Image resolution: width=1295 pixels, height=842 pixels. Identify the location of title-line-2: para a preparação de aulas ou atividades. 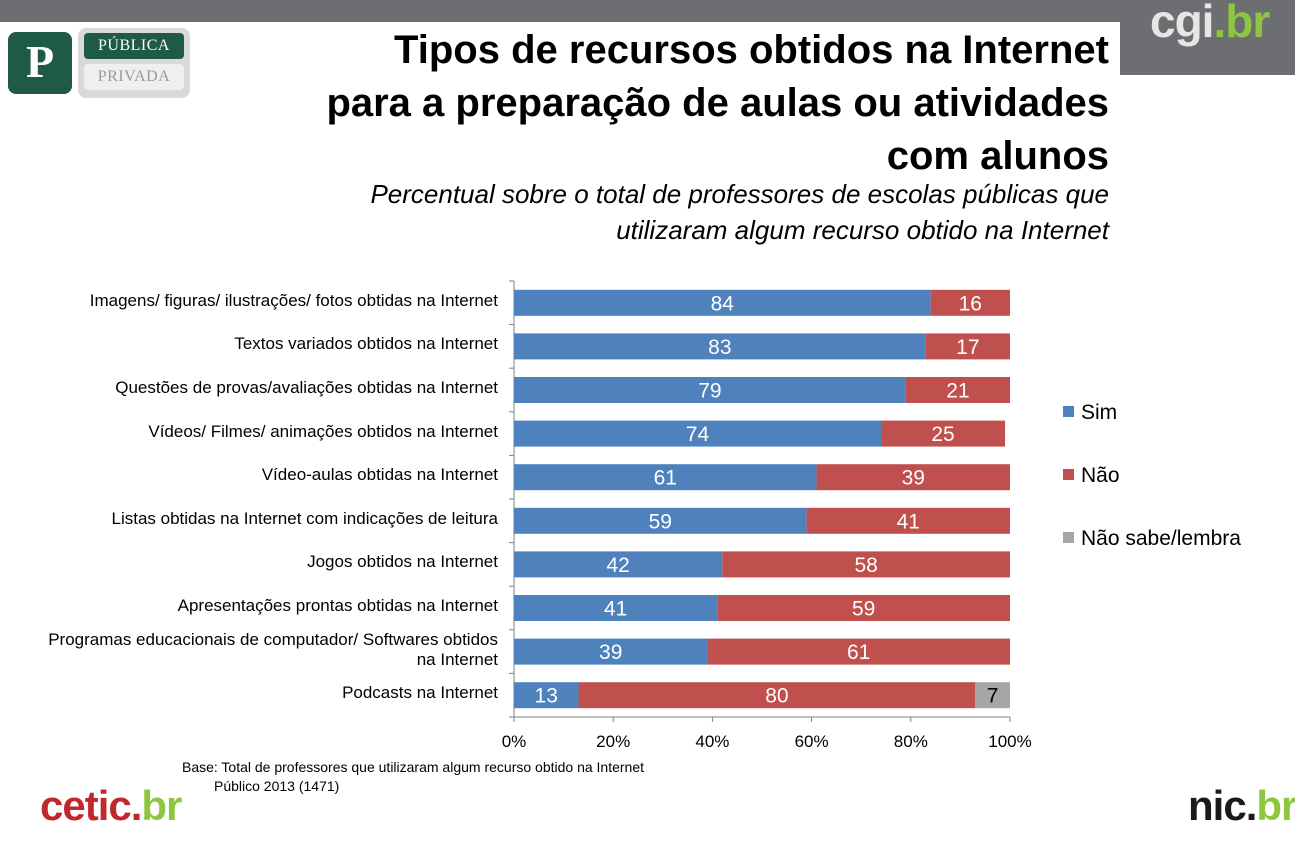
(717, 103).